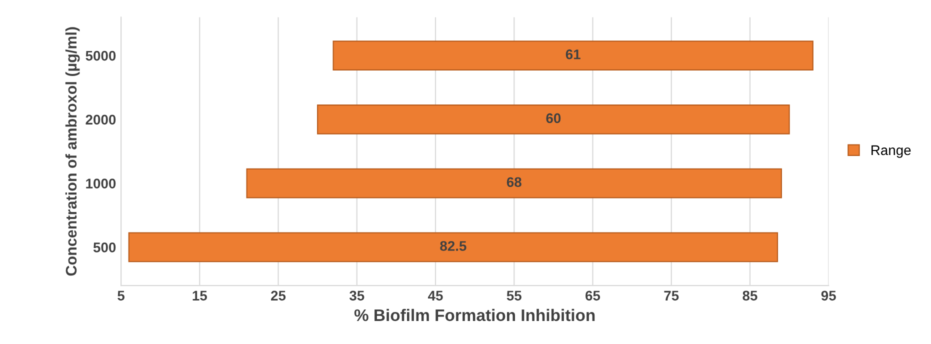 The image size is (931, 344). I want to click on y-tick-label: 2000, so click(101, 119).